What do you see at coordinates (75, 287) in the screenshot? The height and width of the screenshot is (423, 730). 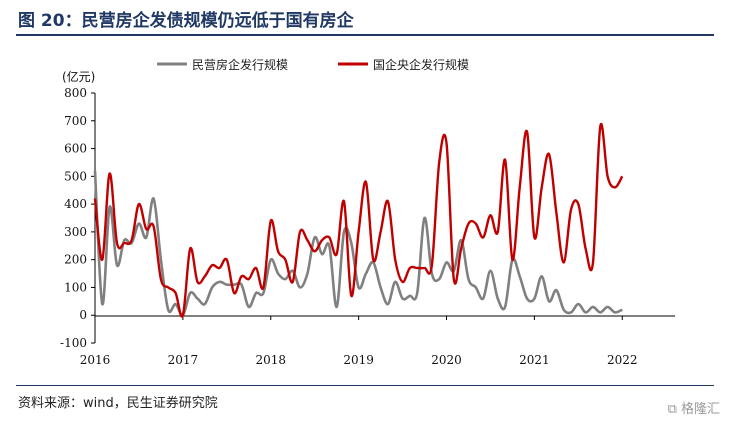 I see `y-tick-label: 100` at bounding box center [75, 287].